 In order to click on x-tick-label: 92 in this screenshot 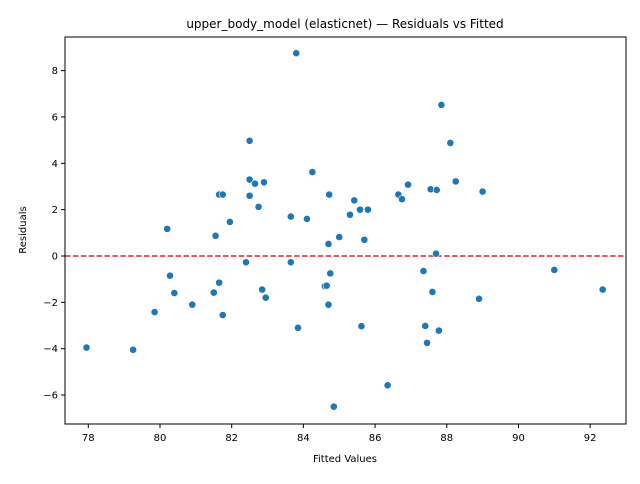, I will do `click(590, 438)`.